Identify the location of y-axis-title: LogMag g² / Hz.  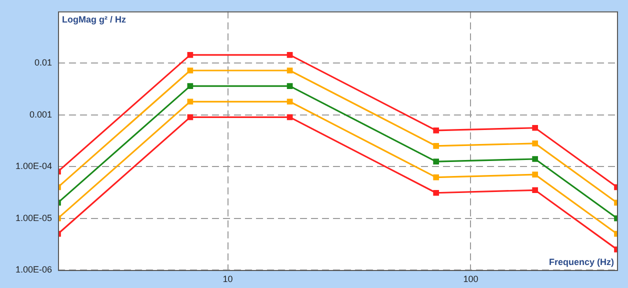
(94, 19).